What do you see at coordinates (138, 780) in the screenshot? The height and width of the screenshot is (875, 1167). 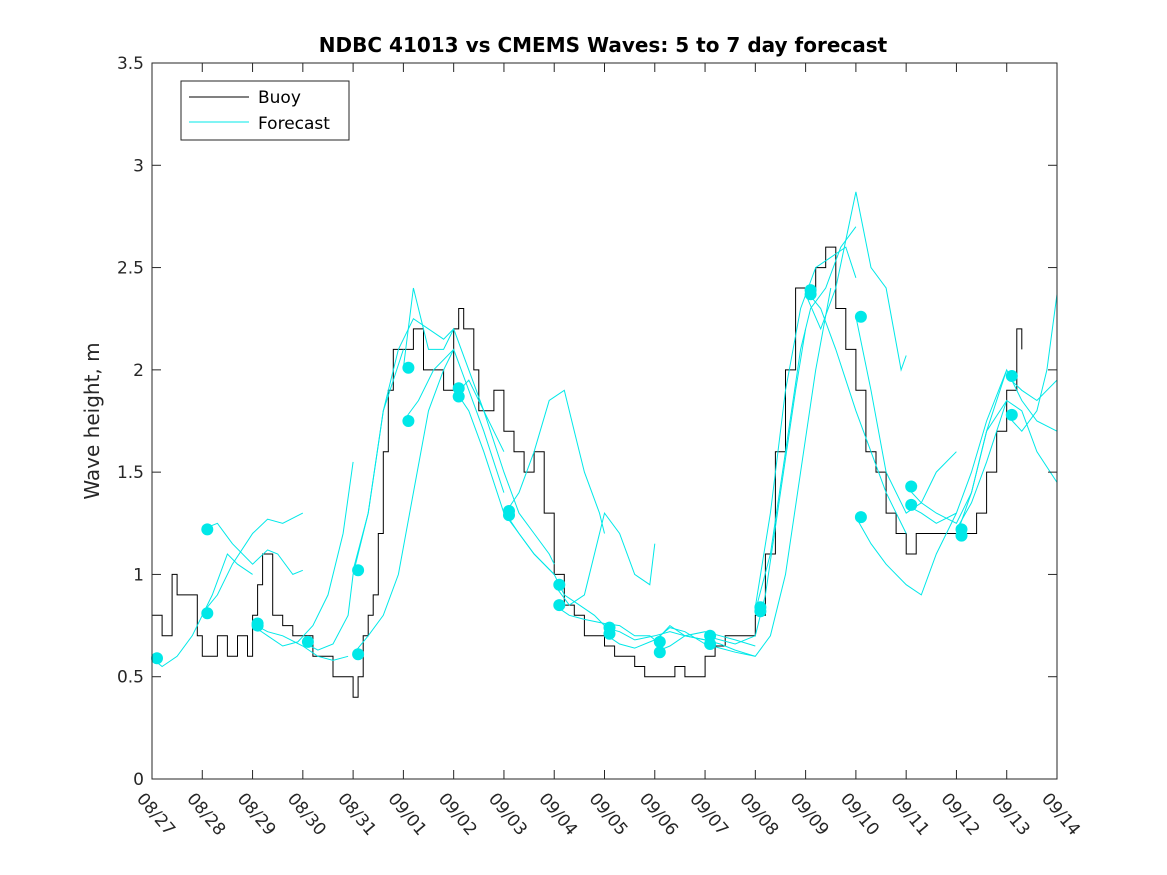 I see `y-tick-label: 0` at bounding box center [138, 780].